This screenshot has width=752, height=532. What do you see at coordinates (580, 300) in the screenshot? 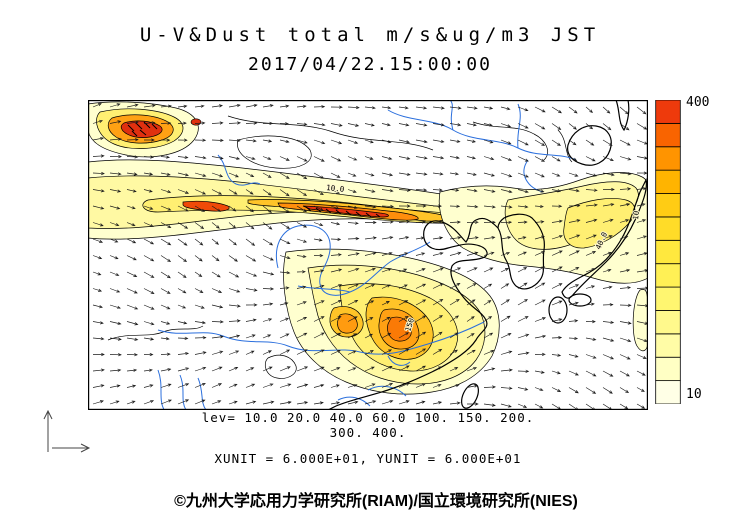
I see `coastline-shikoku` at bounding box center [580, 300].